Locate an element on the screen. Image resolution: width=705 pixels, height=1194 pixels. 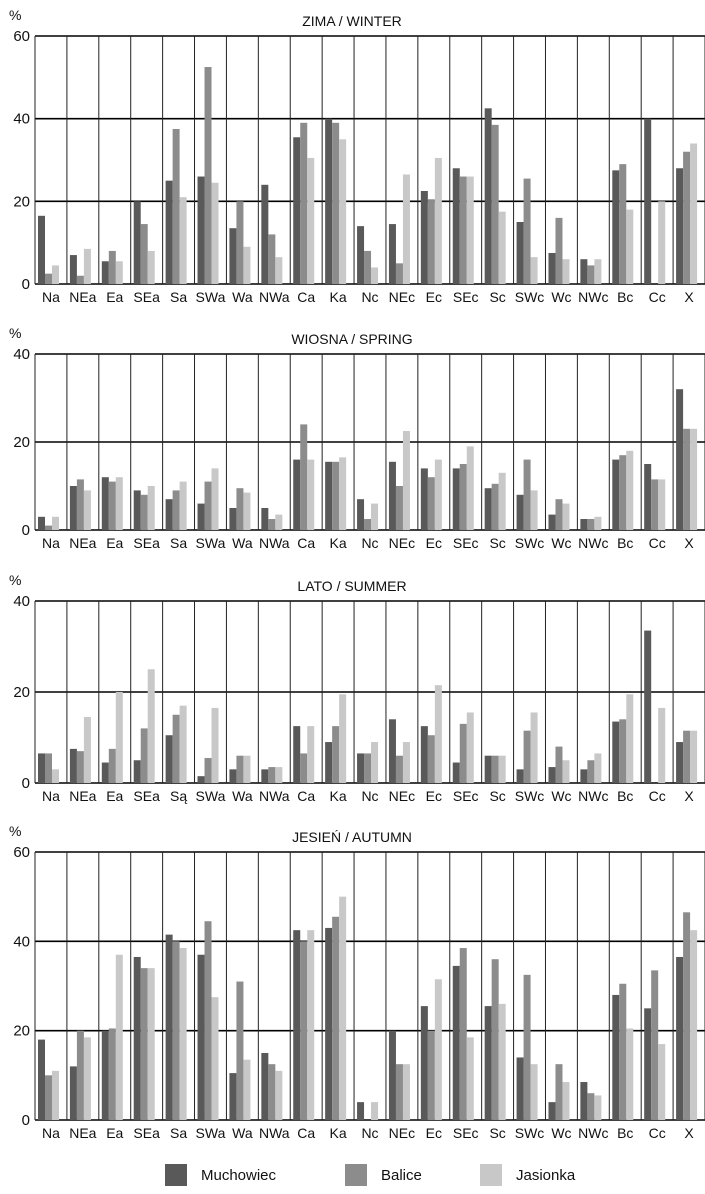
bar-muchowiec-x is located at coordinates (680, 226).